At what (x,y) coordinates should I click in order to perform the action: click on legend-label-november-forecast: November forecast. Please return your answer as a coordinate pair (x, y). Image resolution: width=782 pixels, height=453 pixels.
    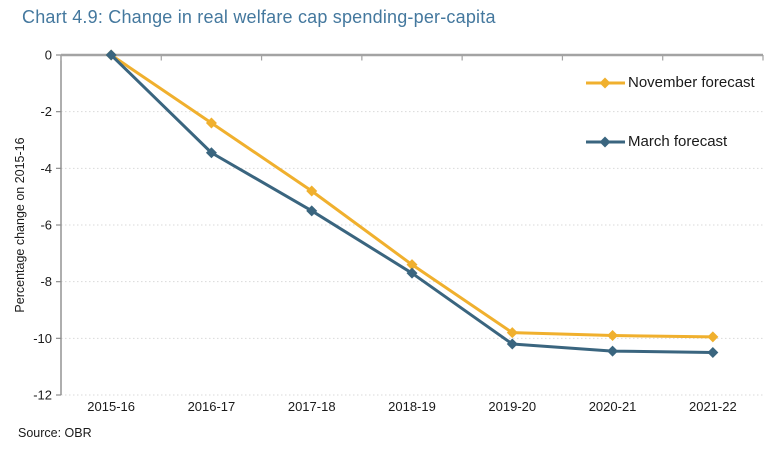
    Looking at the image, I should click on (691, 82).